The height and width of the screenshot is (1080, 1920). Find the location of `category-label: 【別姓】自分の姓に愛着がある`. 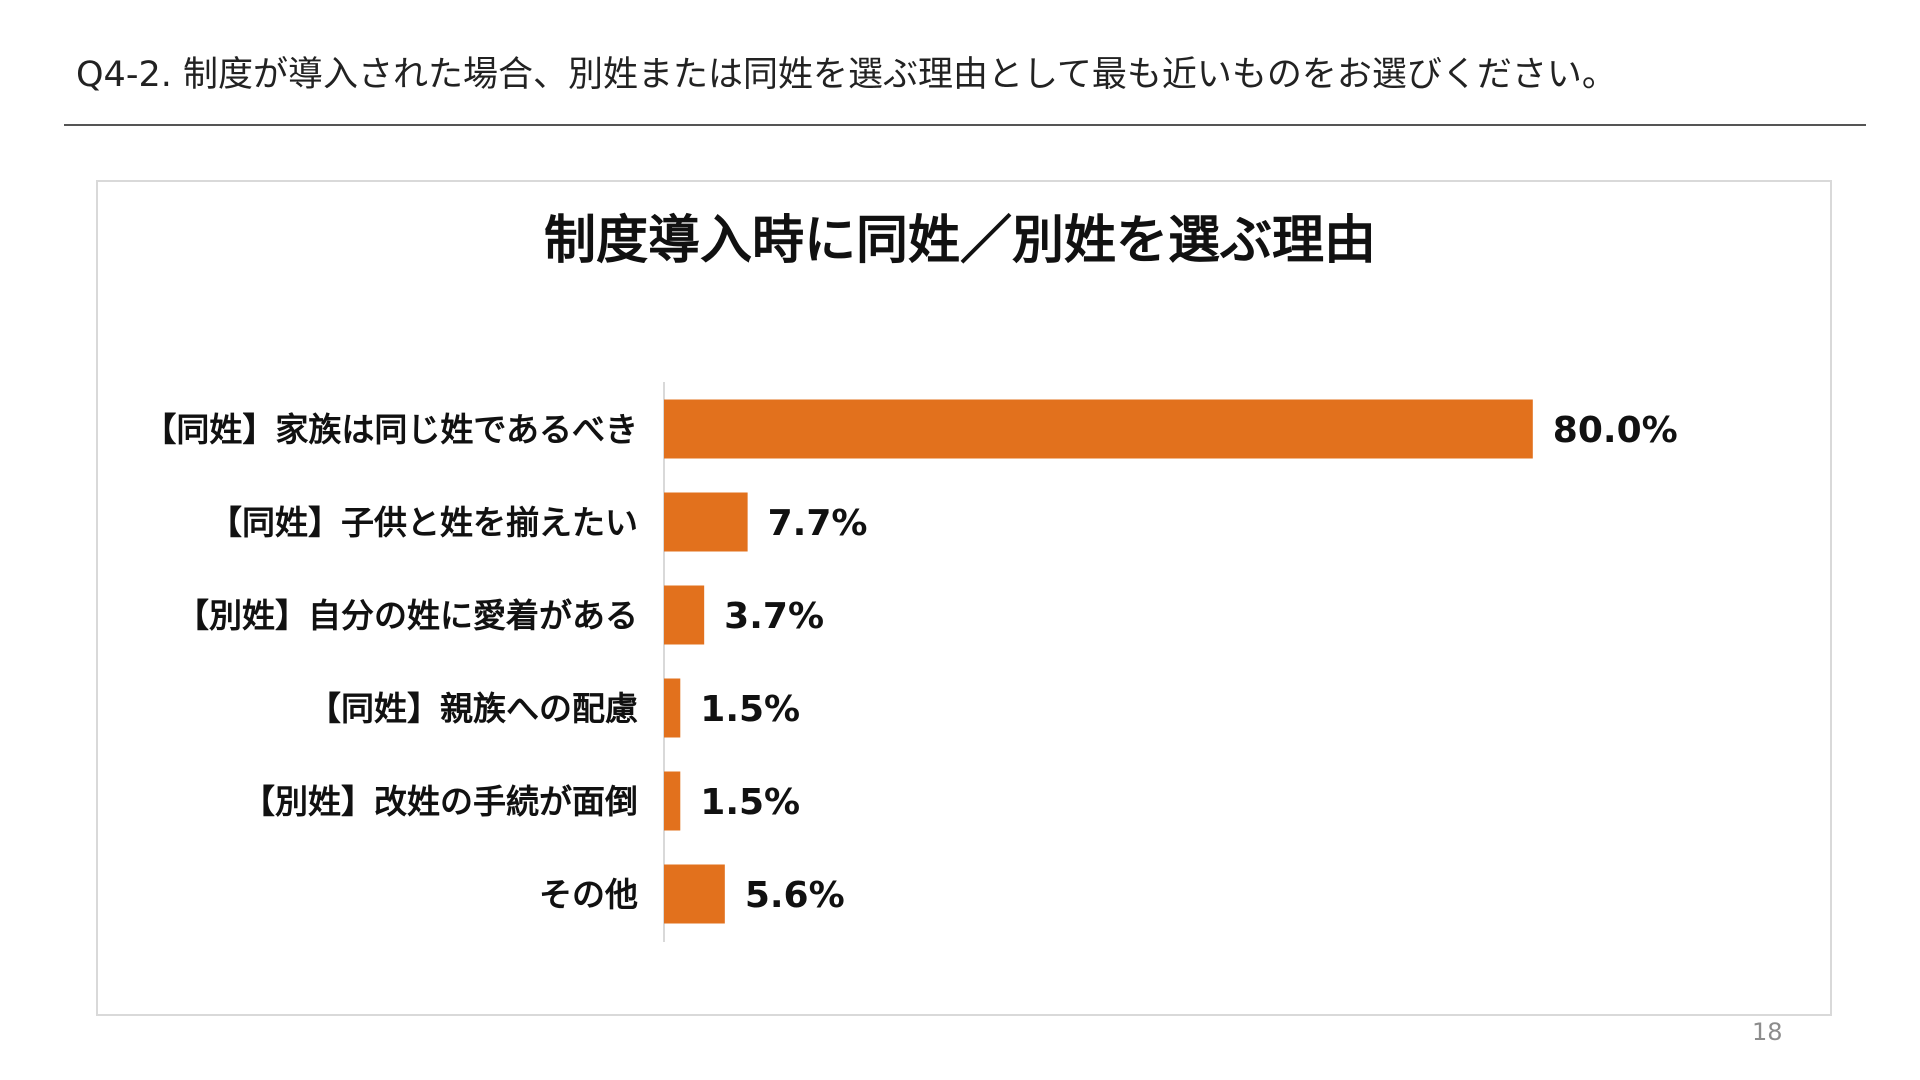

category-label: 【別姓】自分の姓に愛着がある is located at coordinates (407, 615).